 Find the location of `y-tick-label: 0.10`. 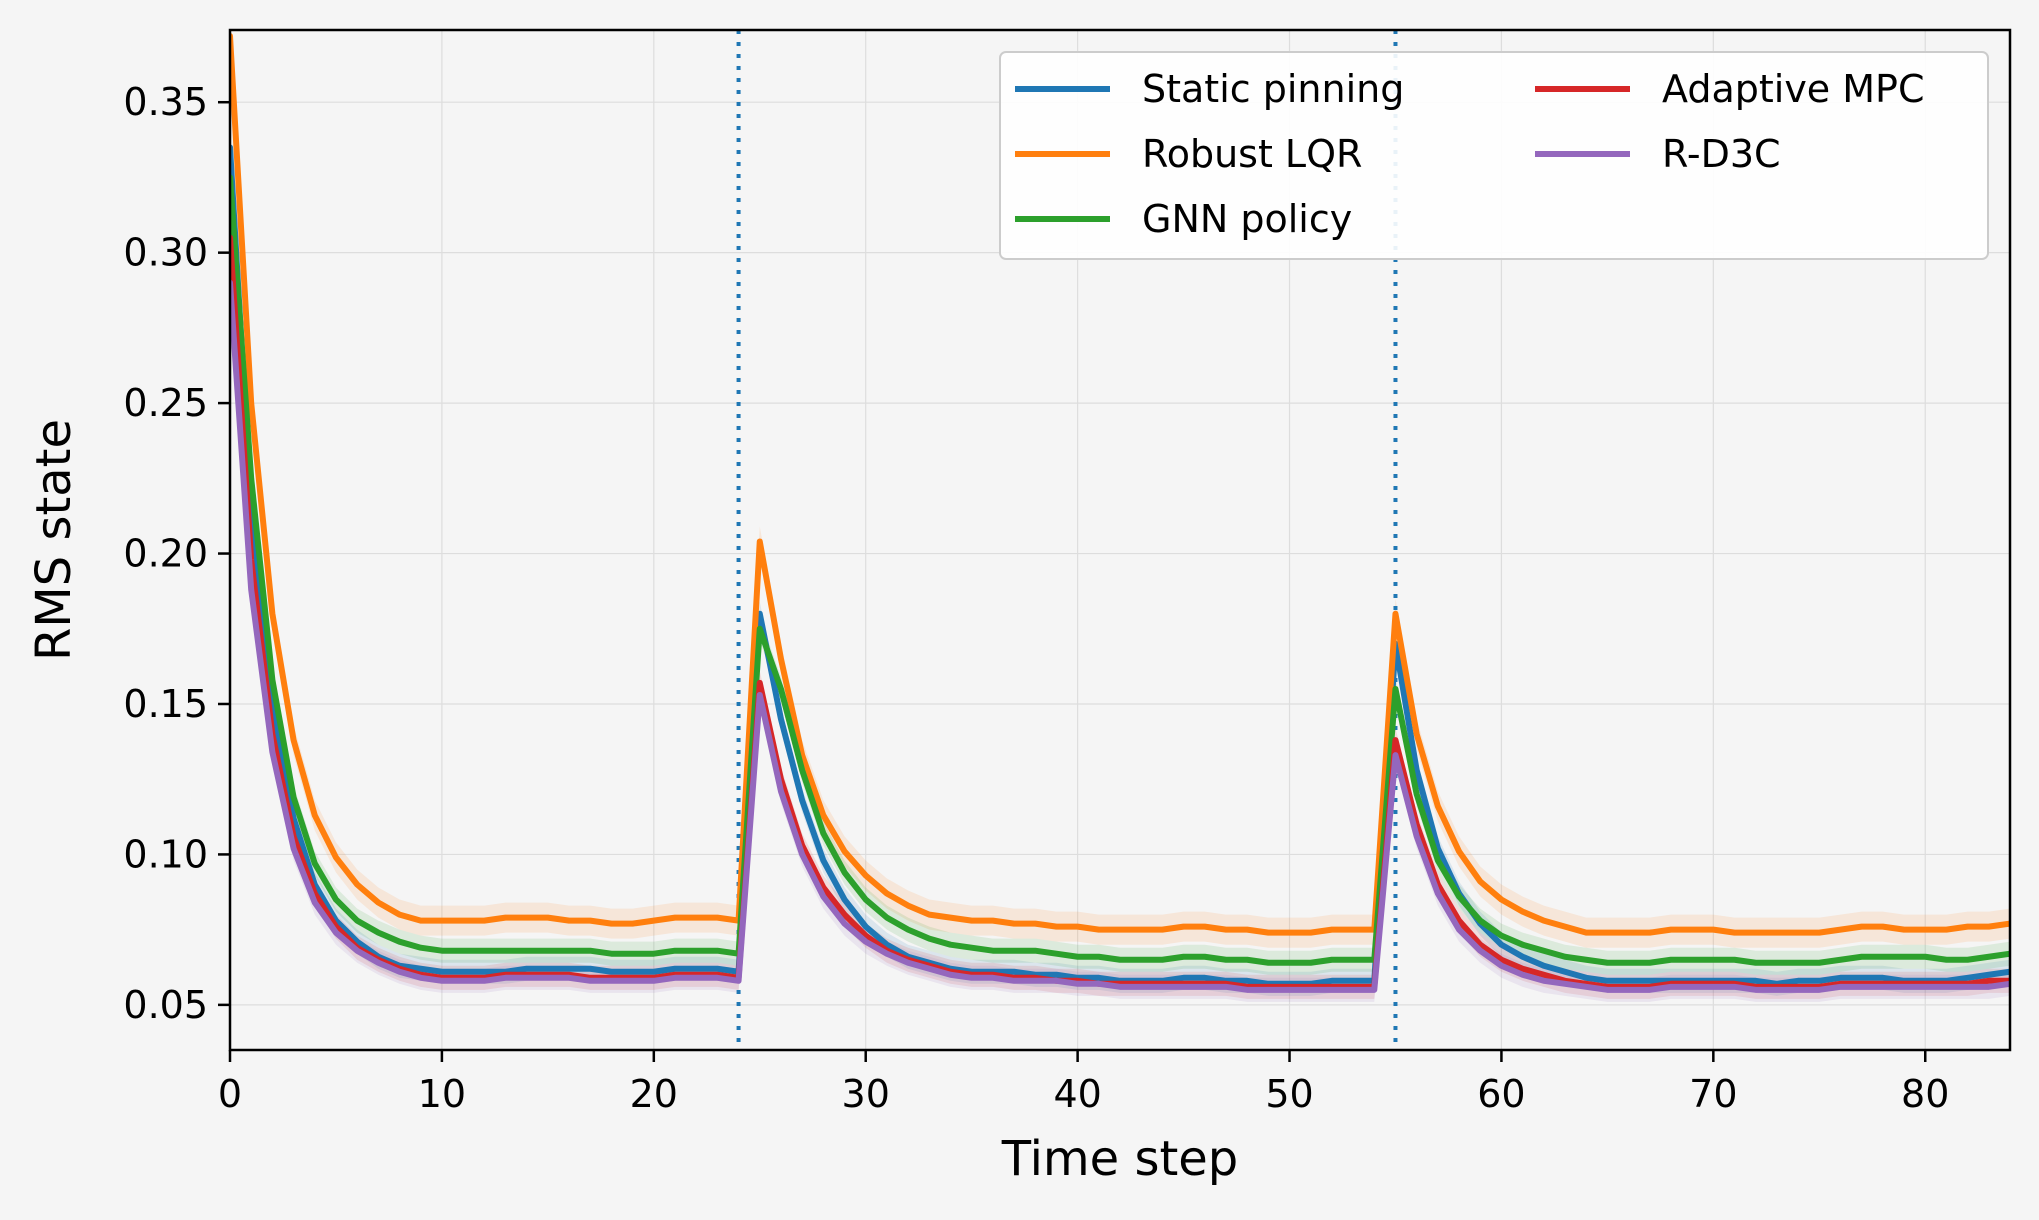

y-tick-label: 0.10 is located at coordinates (165, 854).